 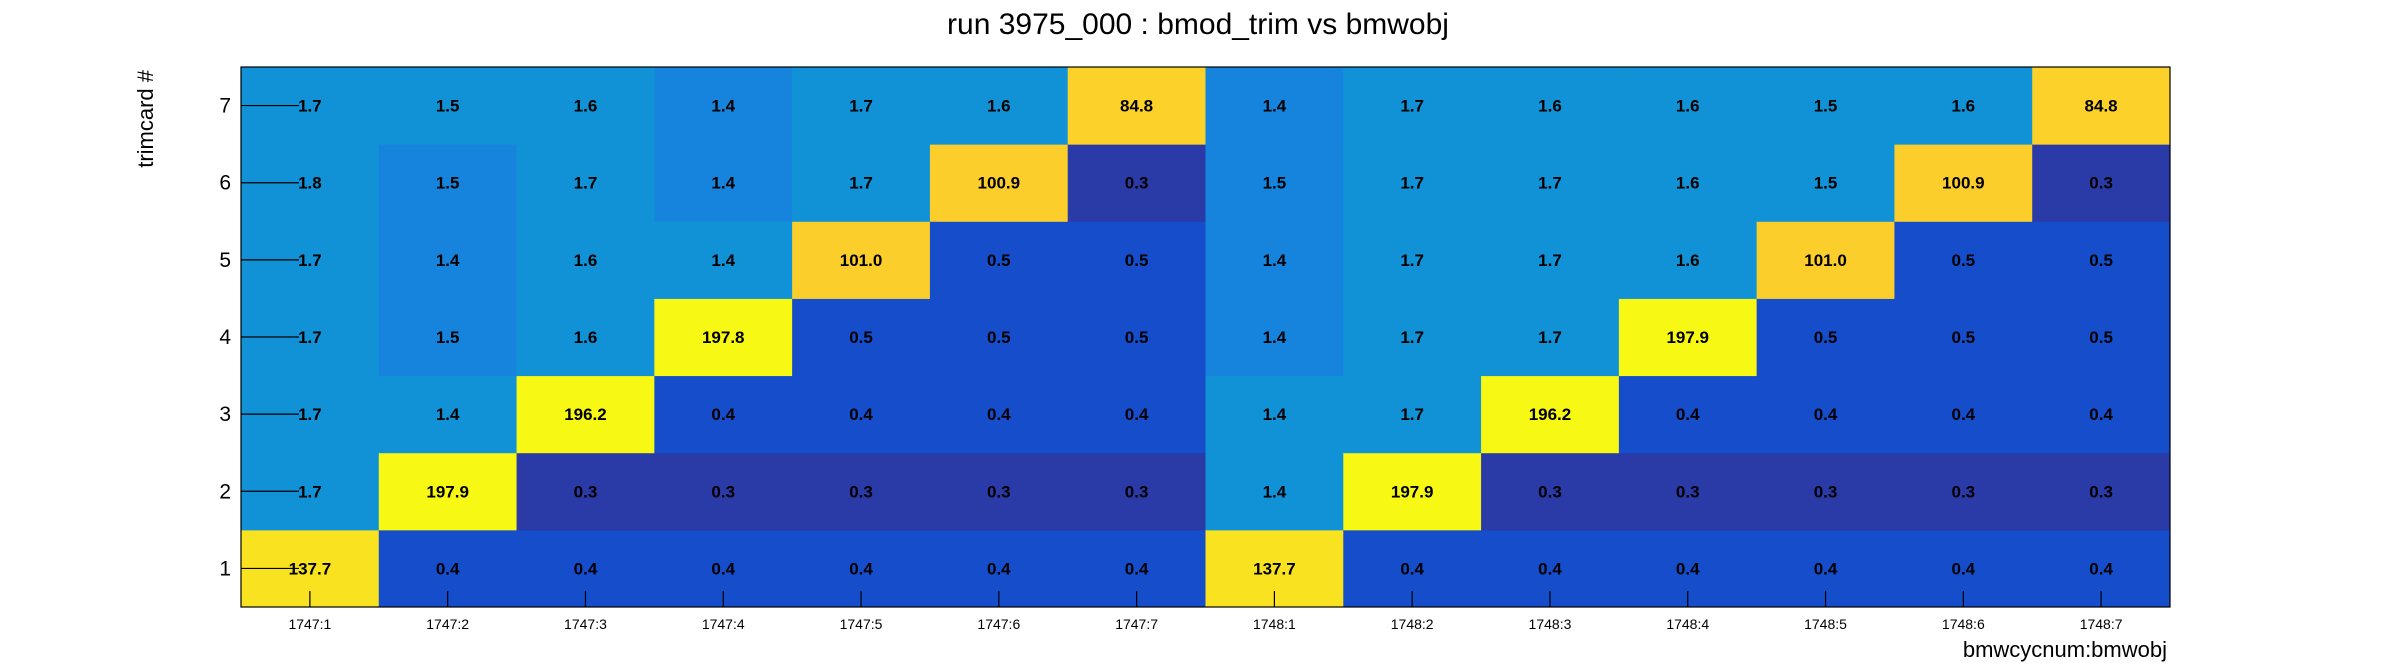 I want to click on x-tick-label: 1748:7, so click(x=2101, y=624).